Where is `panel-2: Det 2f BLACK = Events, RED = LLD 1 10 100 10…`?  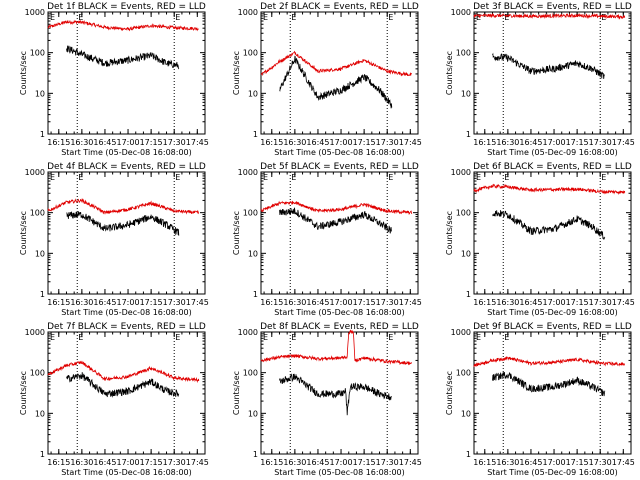 panel-2: Det 2f BLACK = Events, RED = LLD 1 10 100 10… is located at coordinates (327, 79).